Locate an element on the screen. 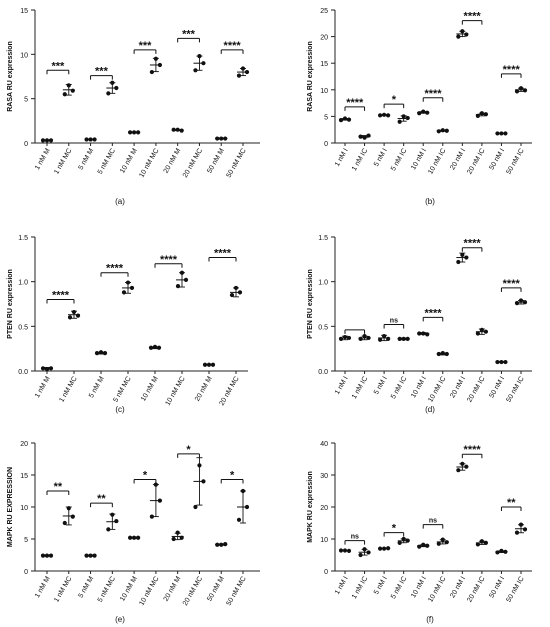 This screenshot has height=627, width=550. y-tick-label: 0.5 is located at coordinates (23, 327).